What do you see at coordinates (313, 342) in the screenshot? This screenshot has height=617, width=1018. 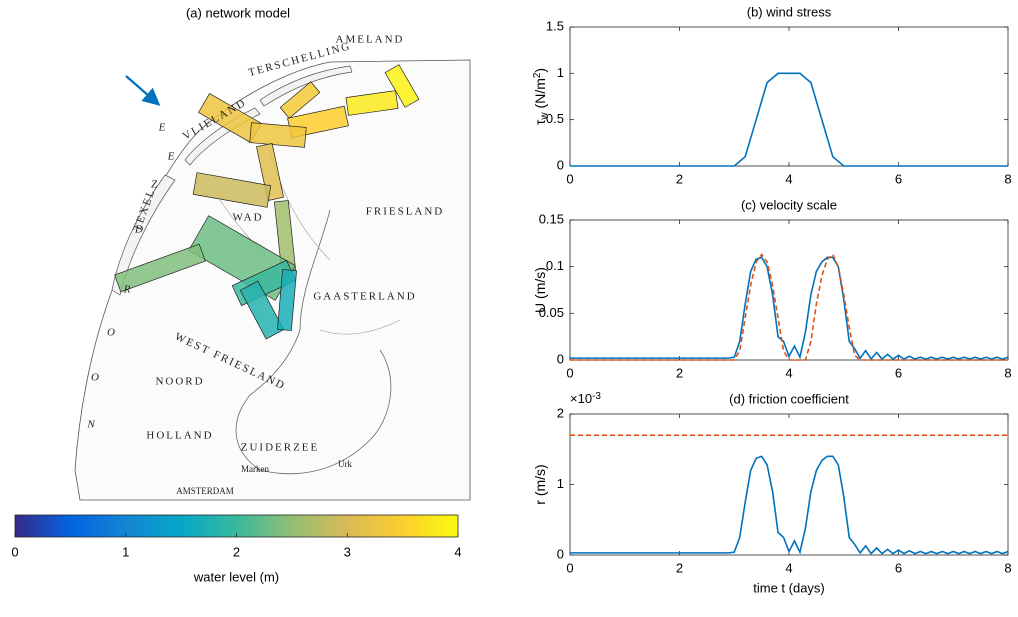 I see `coastline` at bounding box center [313, 342].